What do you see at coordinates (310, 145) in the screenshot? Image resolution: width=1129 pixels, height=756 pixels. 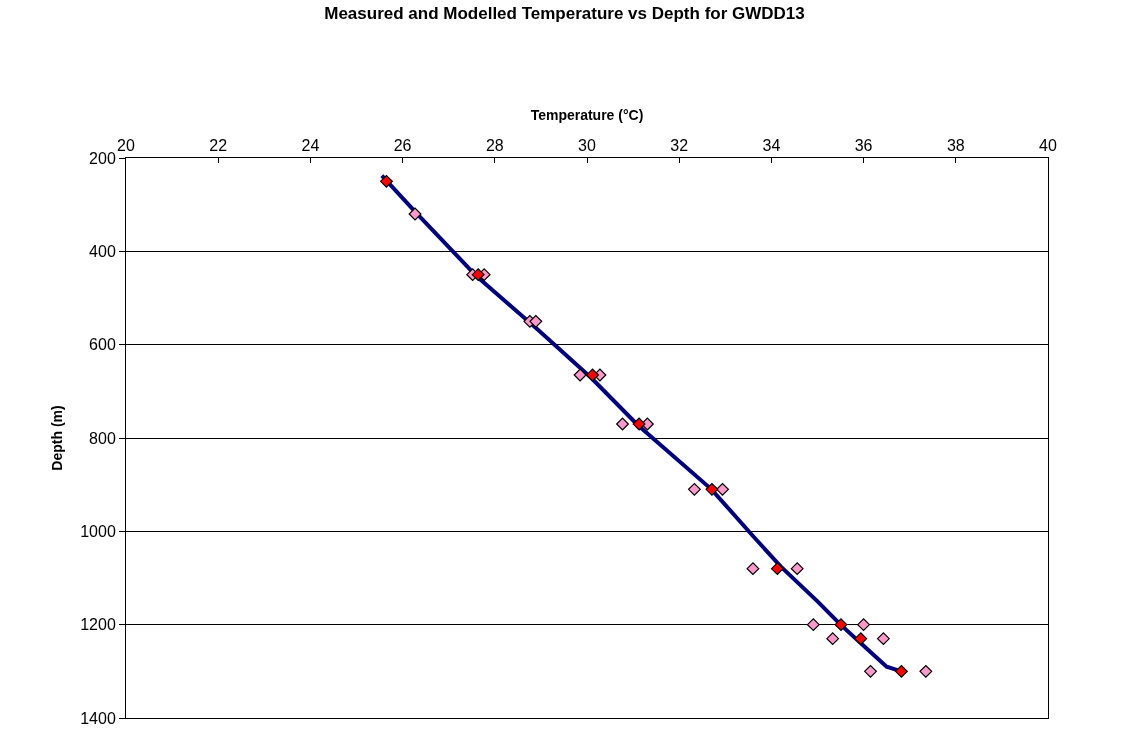 I see `x-tick-label: 24` at bounding box center [310, 145].